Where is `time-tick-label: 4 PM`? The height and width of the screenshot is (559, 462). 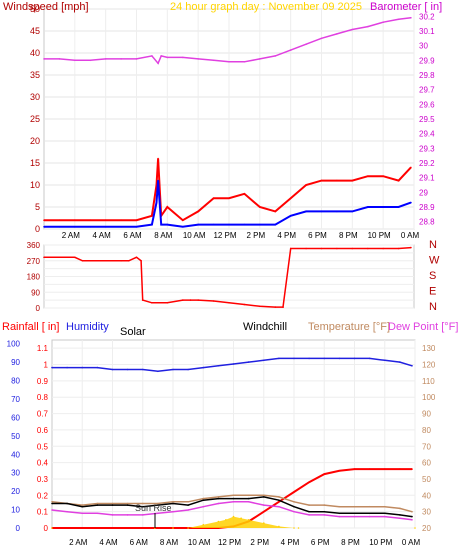
time-tick-label: 4 PM is located at coordinates (286, 235).